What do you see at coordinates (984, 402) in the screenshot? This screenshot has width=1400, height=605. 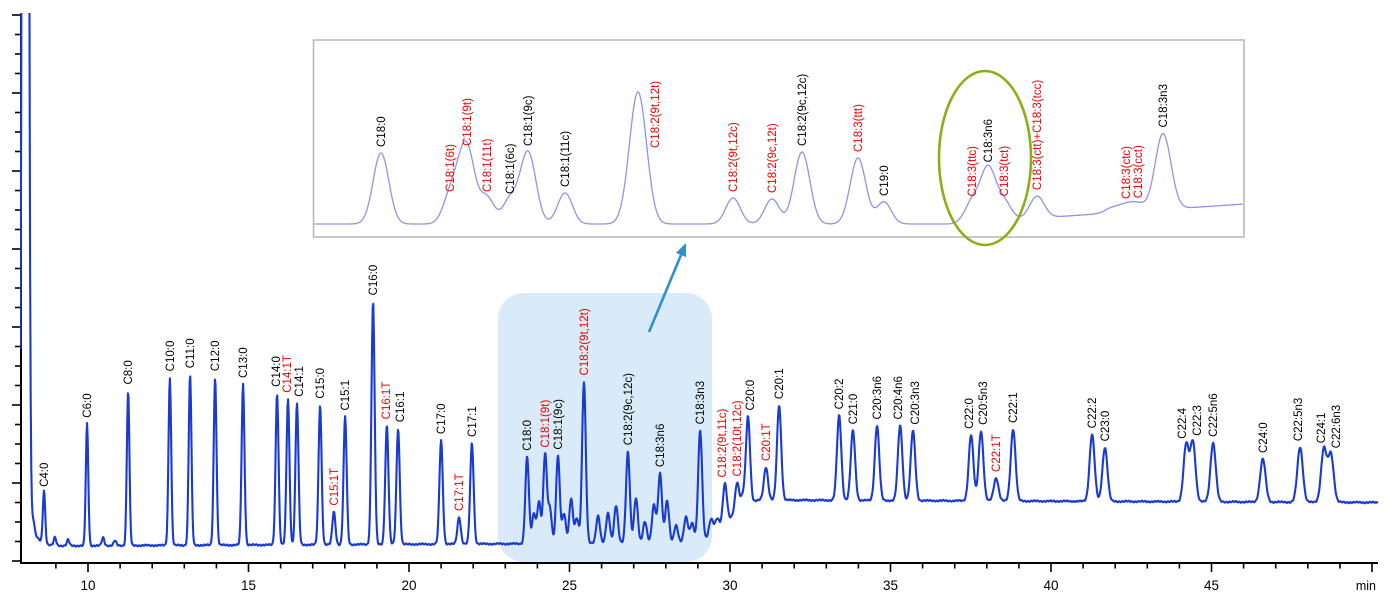 I see `peak-label: C20:5n3` at bounding box center [984, 402].